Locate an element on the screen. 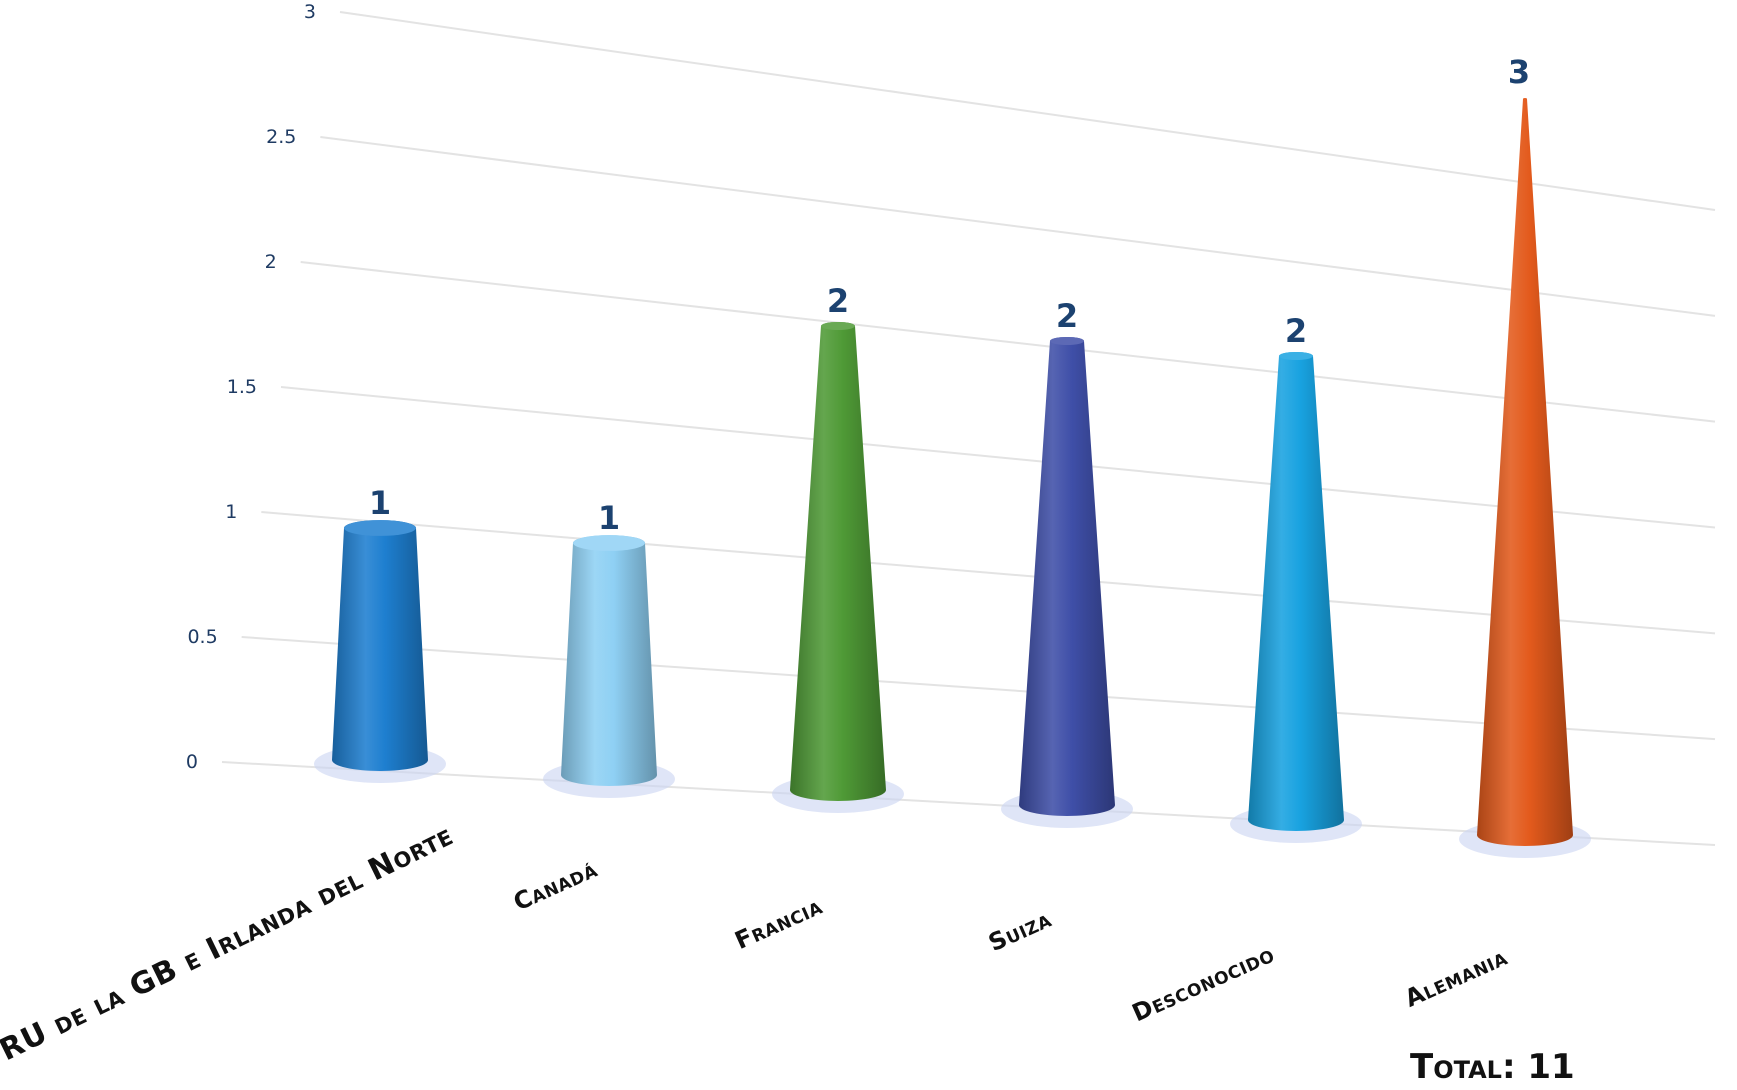  y-axis-ticks: 0 0.5 1 1.5 2 2.5 3 is located at coordinates (251, 387).